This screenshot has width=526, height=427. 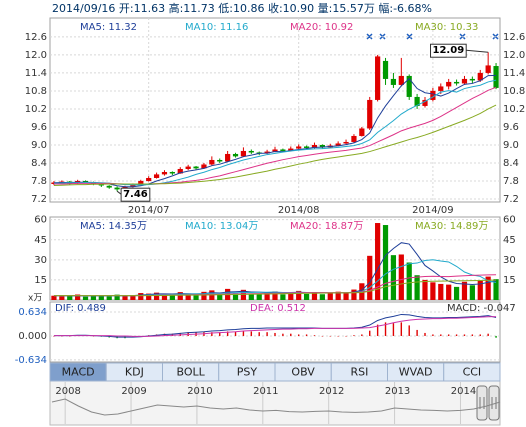 I want to click on y-tick-label-right: 11.4, so click(x=514, y=73).